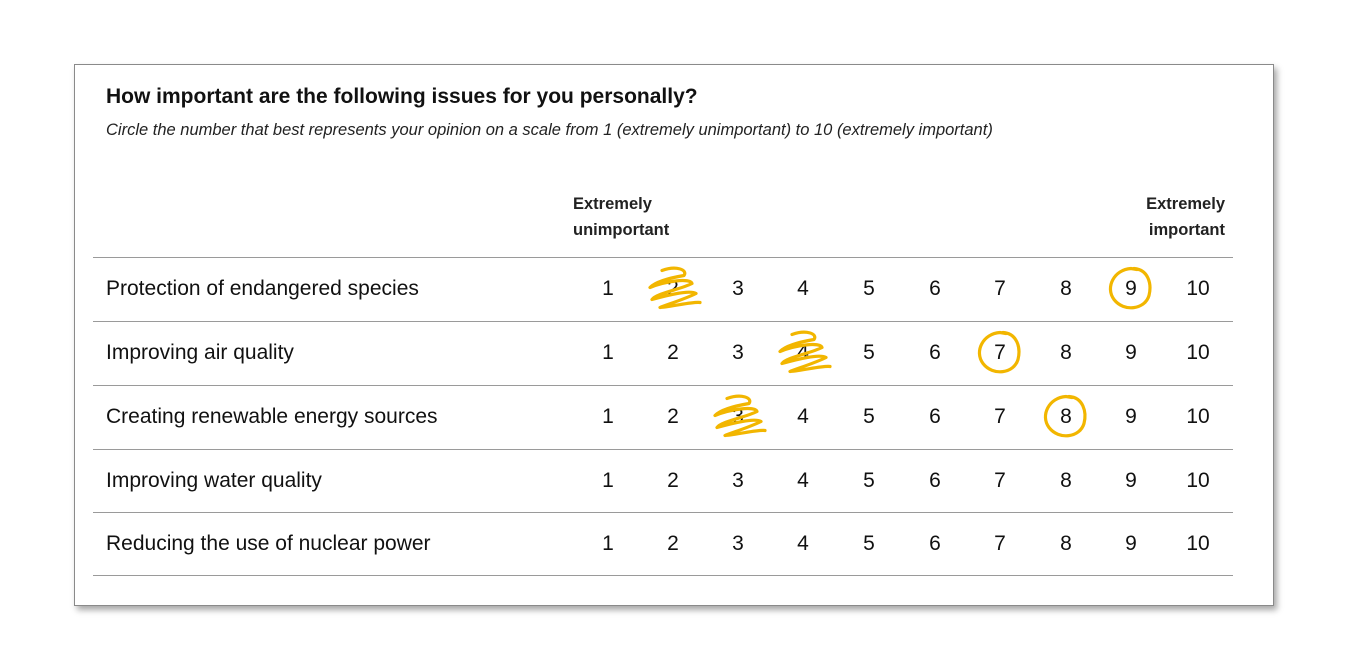  I want to click on scale-high-line2: important, so click(1186, 230).